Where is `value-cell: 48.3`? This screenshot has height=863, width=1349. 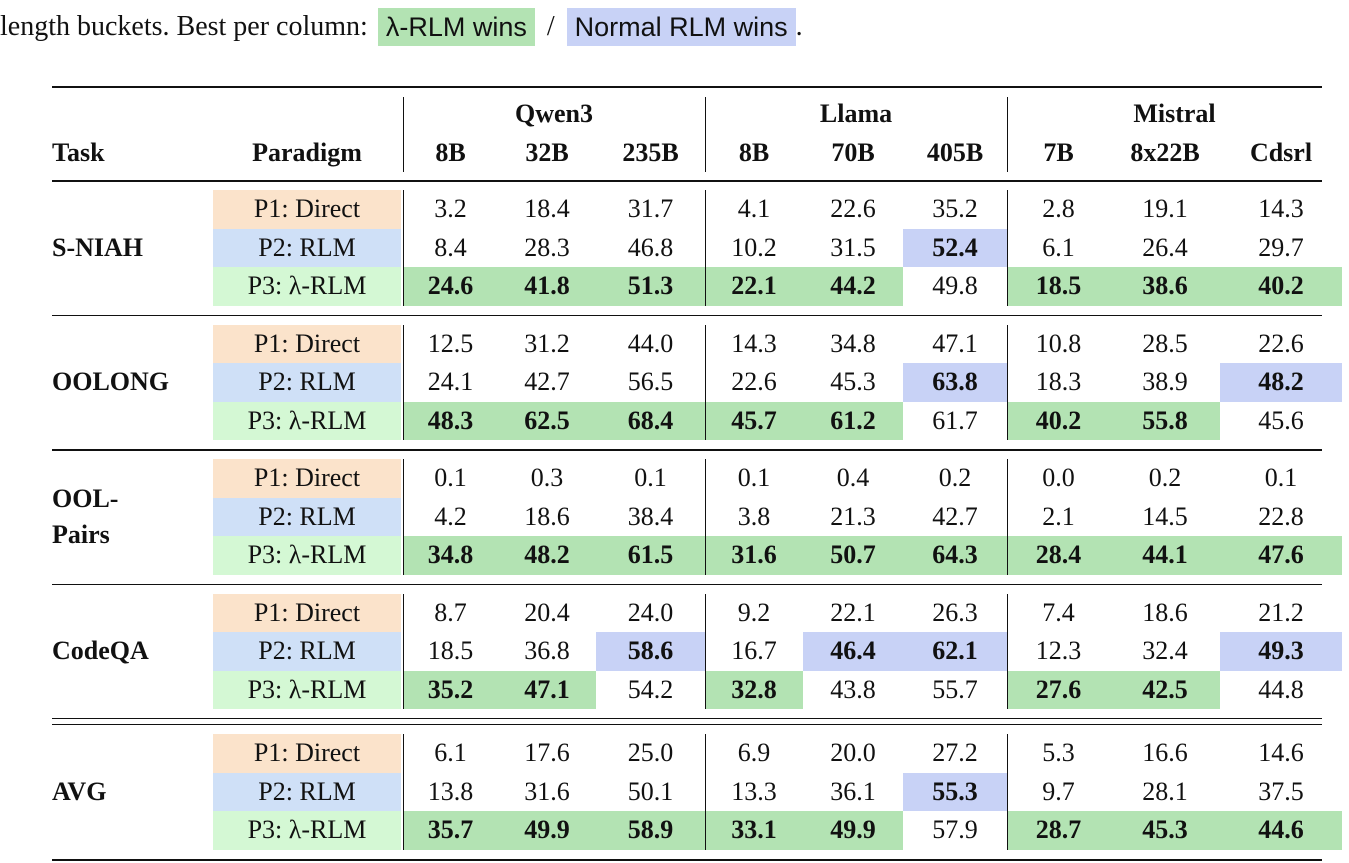
value-cell: 48.3 is located at coordinates (450, 420).